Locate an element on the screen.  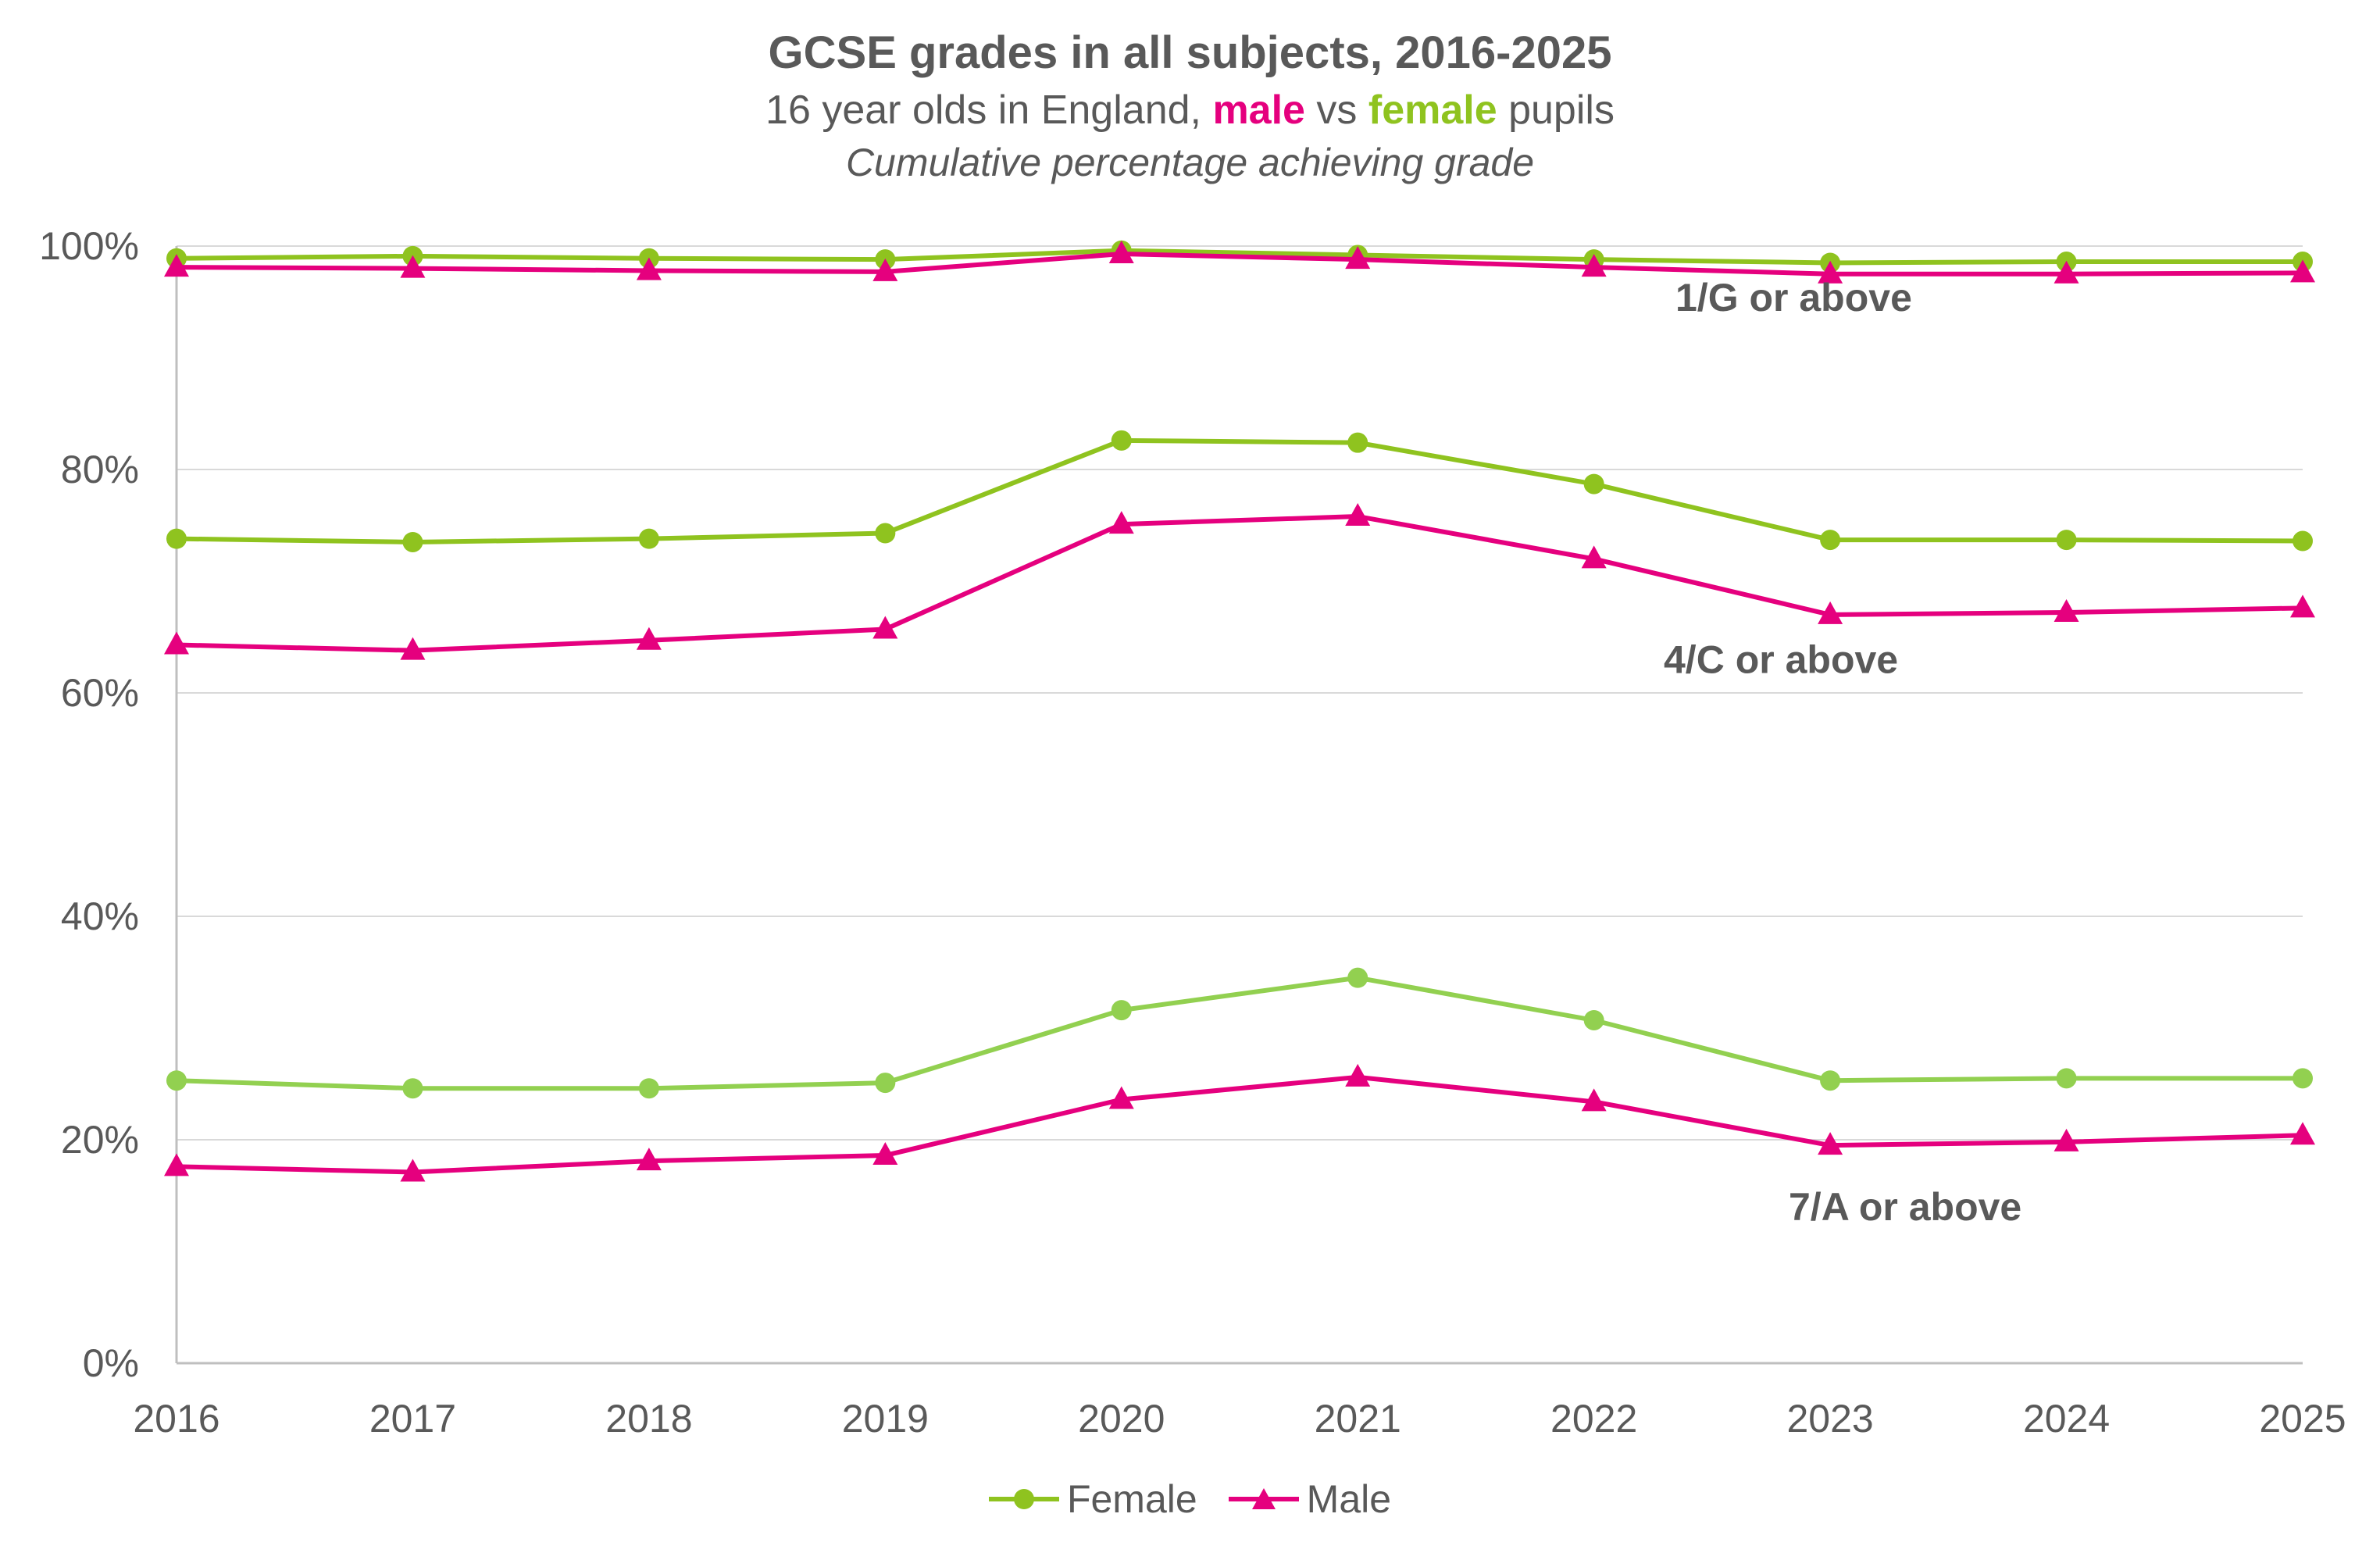
y-tick-label: 20% is located at coordinates (100, 1140).